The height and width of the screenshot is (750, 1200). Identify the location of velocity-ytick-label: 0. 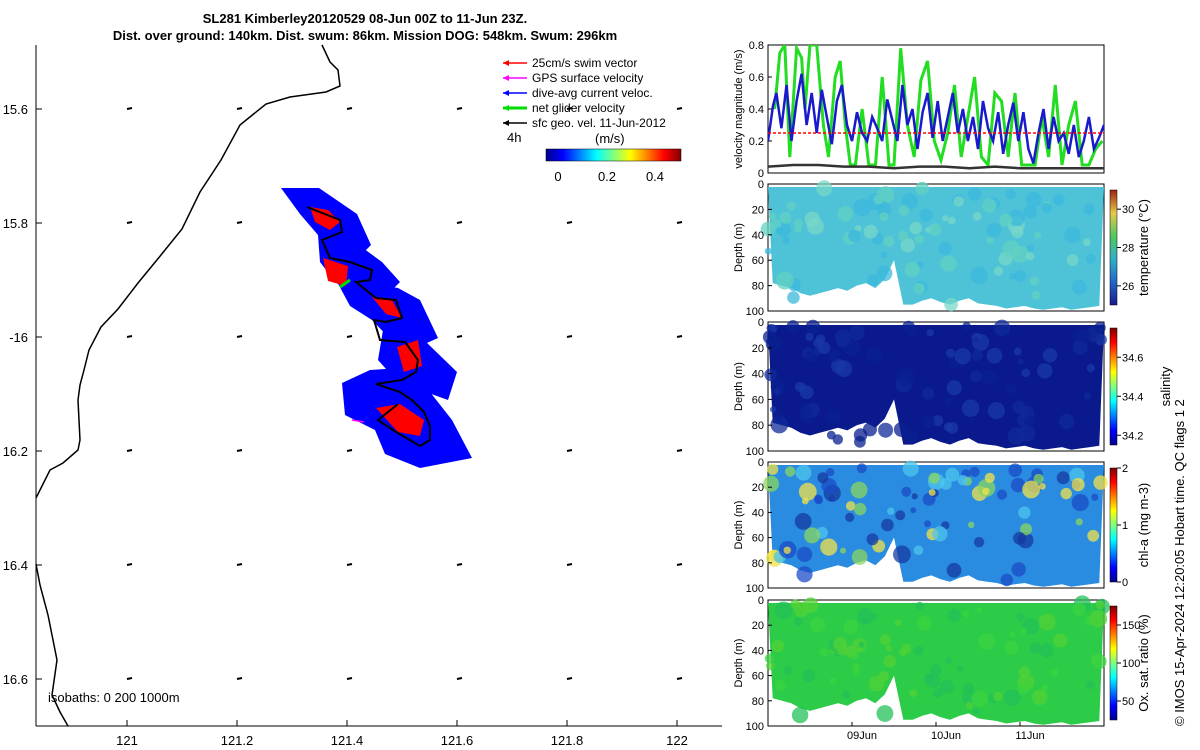
(761, 174).